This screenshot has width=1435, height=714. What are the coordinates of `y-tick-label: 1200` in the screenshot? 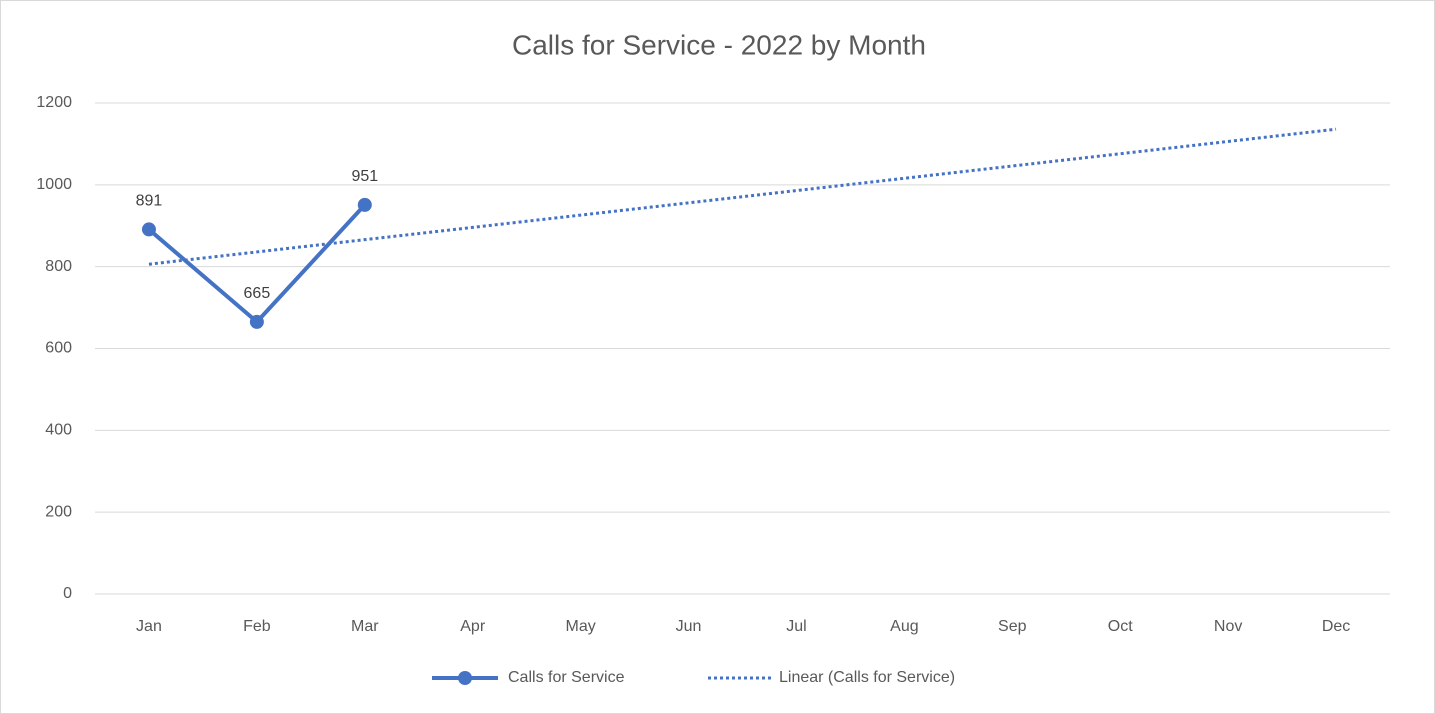 It's located at (54, 102).